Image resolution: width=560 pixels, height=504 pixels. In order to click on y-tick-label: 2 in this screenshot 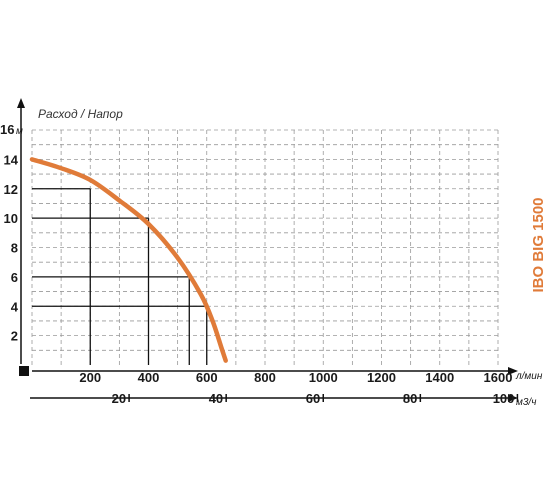, I will do `click(14, 336)`.